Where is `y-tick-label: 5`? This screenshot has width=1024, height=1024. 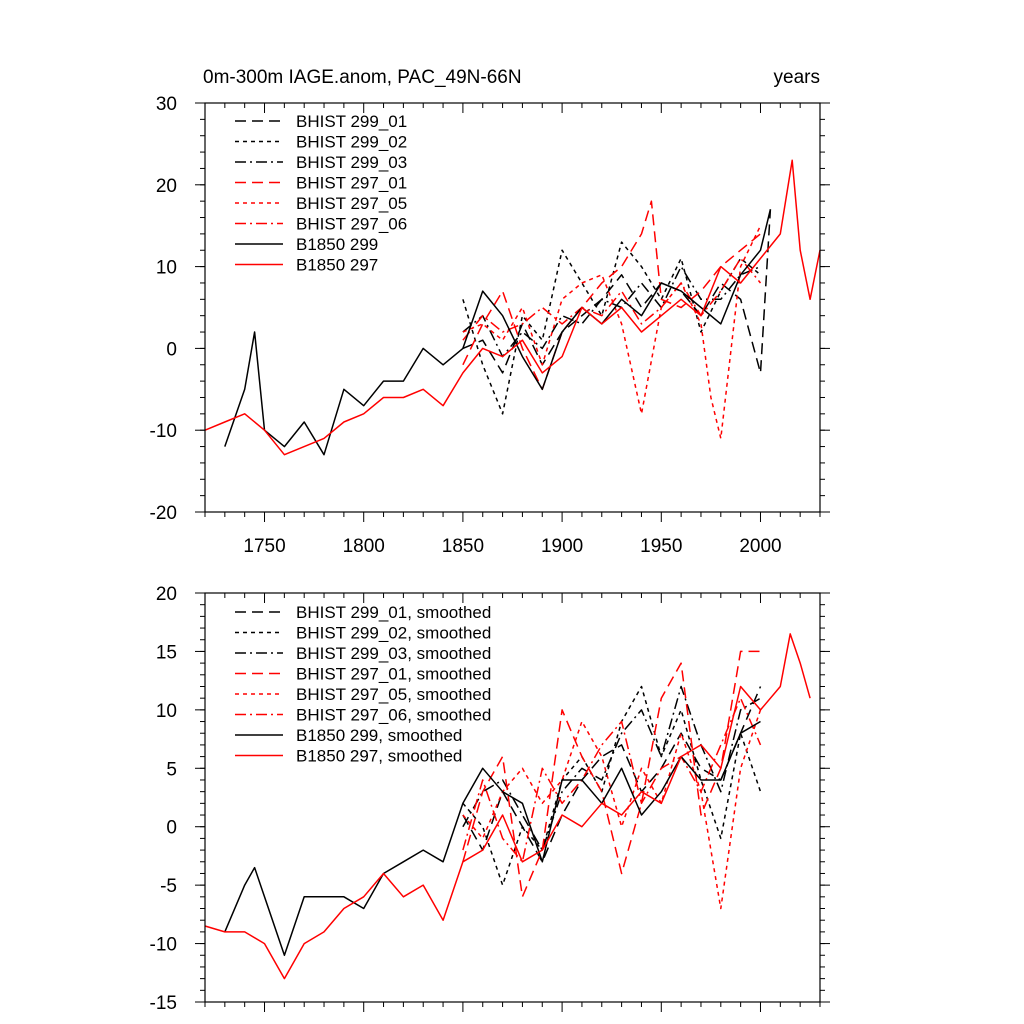
y-tick-label: 5 is located at coordinates (171, 769).